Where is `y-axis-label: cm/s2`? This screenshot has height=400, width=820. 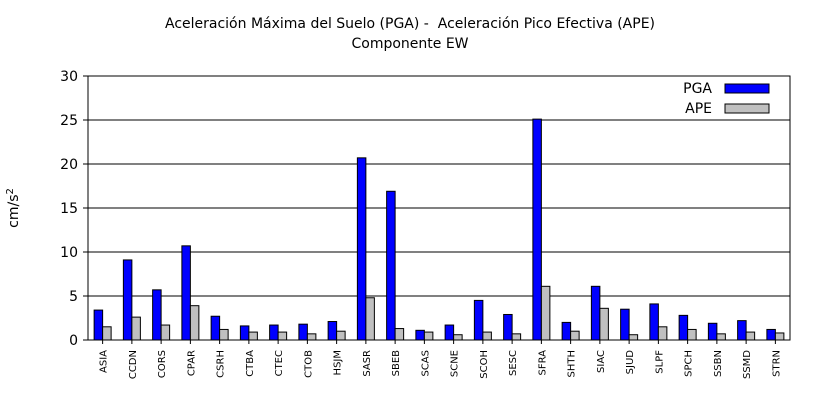 y-axis-label: cm/s2 is located at coordinates (14, 208).